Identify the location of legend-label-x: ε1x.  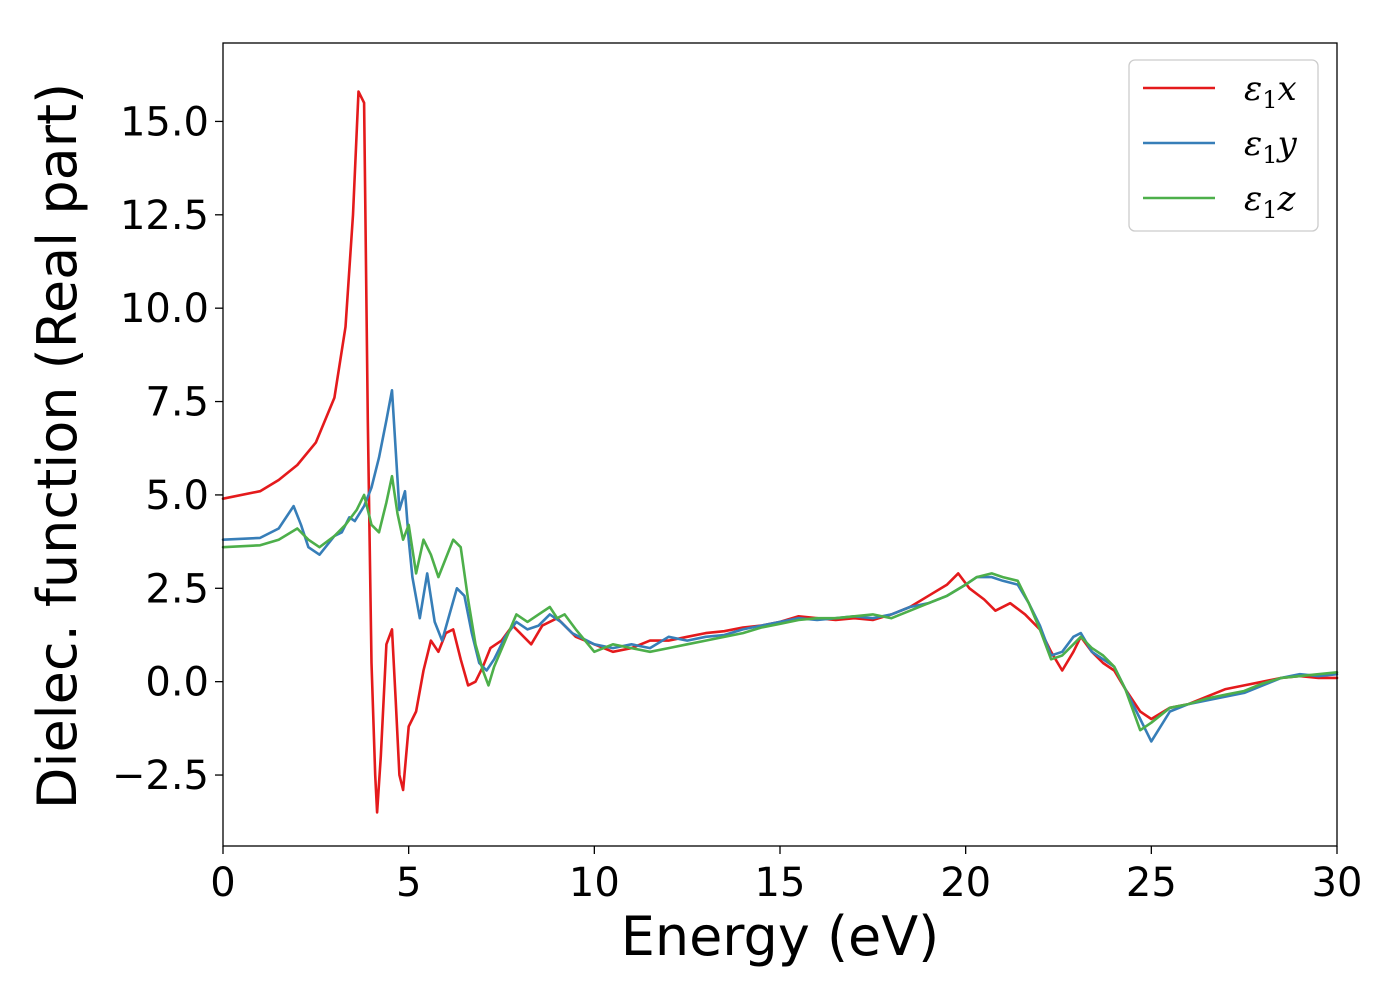
(1270, 91).